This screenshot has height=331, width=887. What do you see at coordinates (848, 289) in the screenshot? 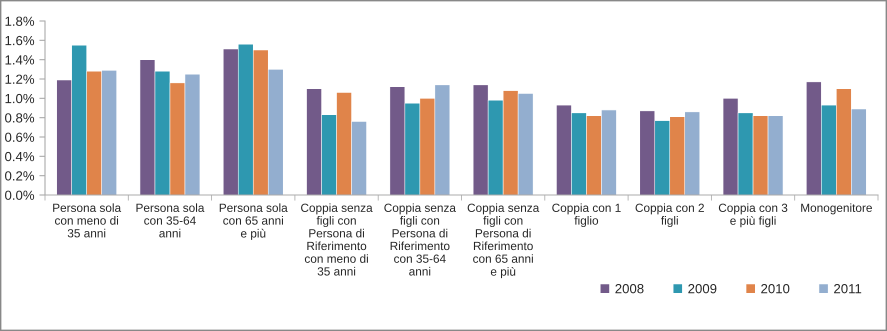
I see `legend-label: 2011` at bounding box center [848, 289].